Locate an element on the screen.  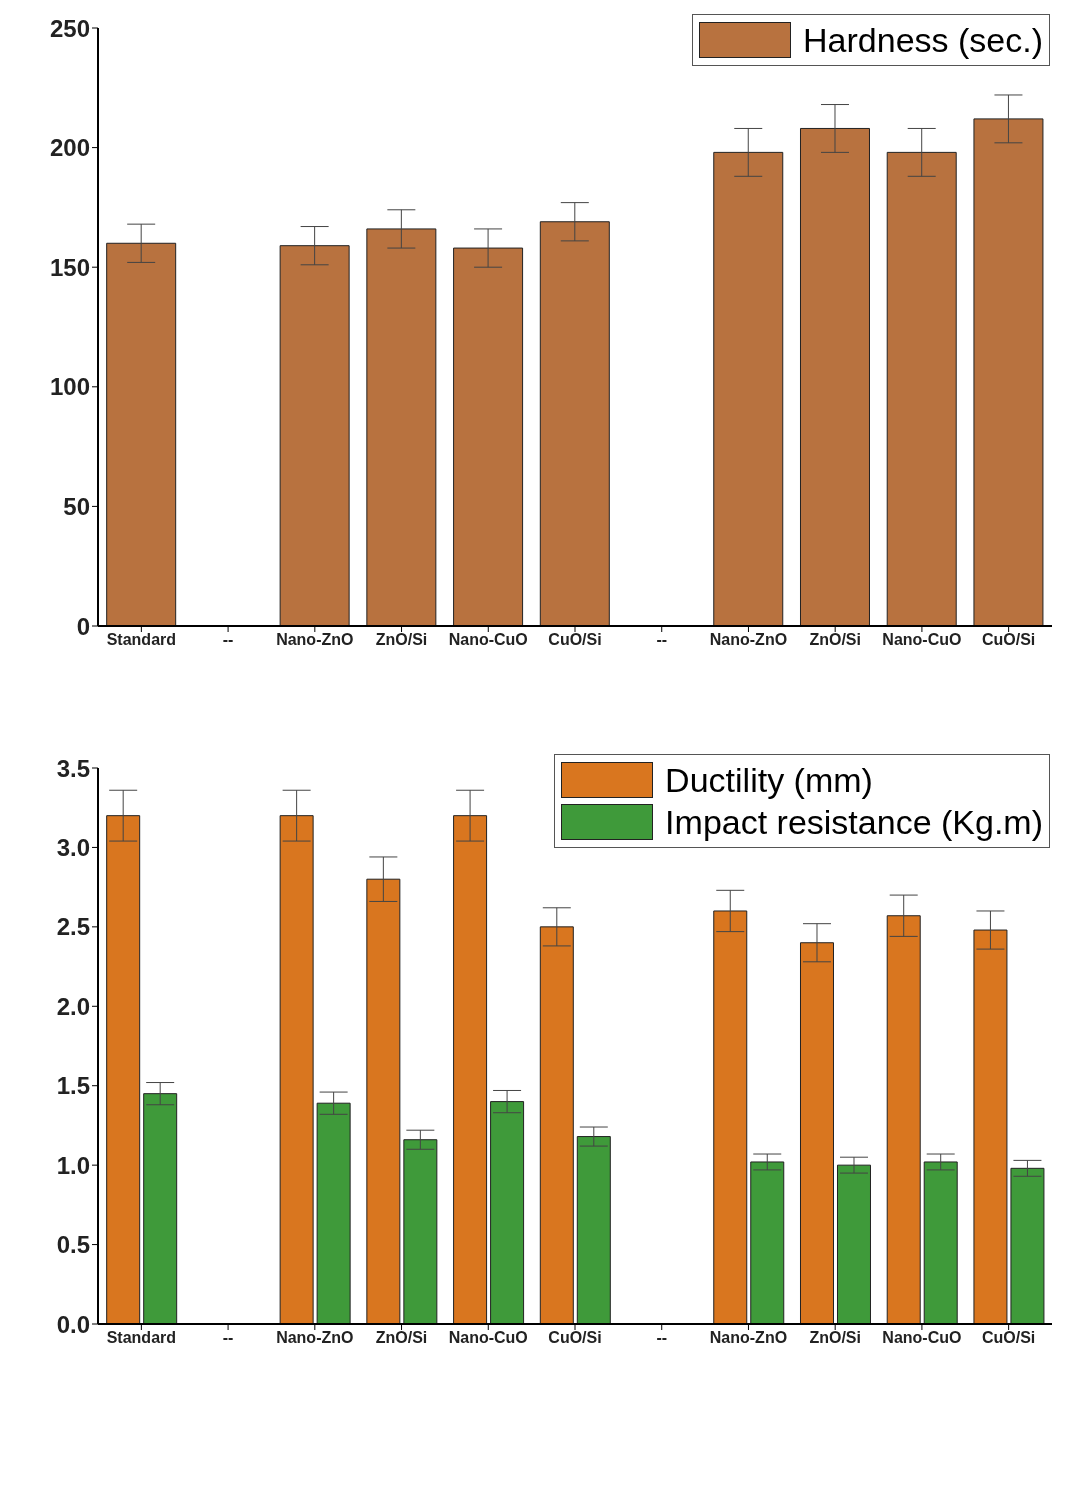
legend-label: Ductility (mm) is located at coordinates (769, 780).